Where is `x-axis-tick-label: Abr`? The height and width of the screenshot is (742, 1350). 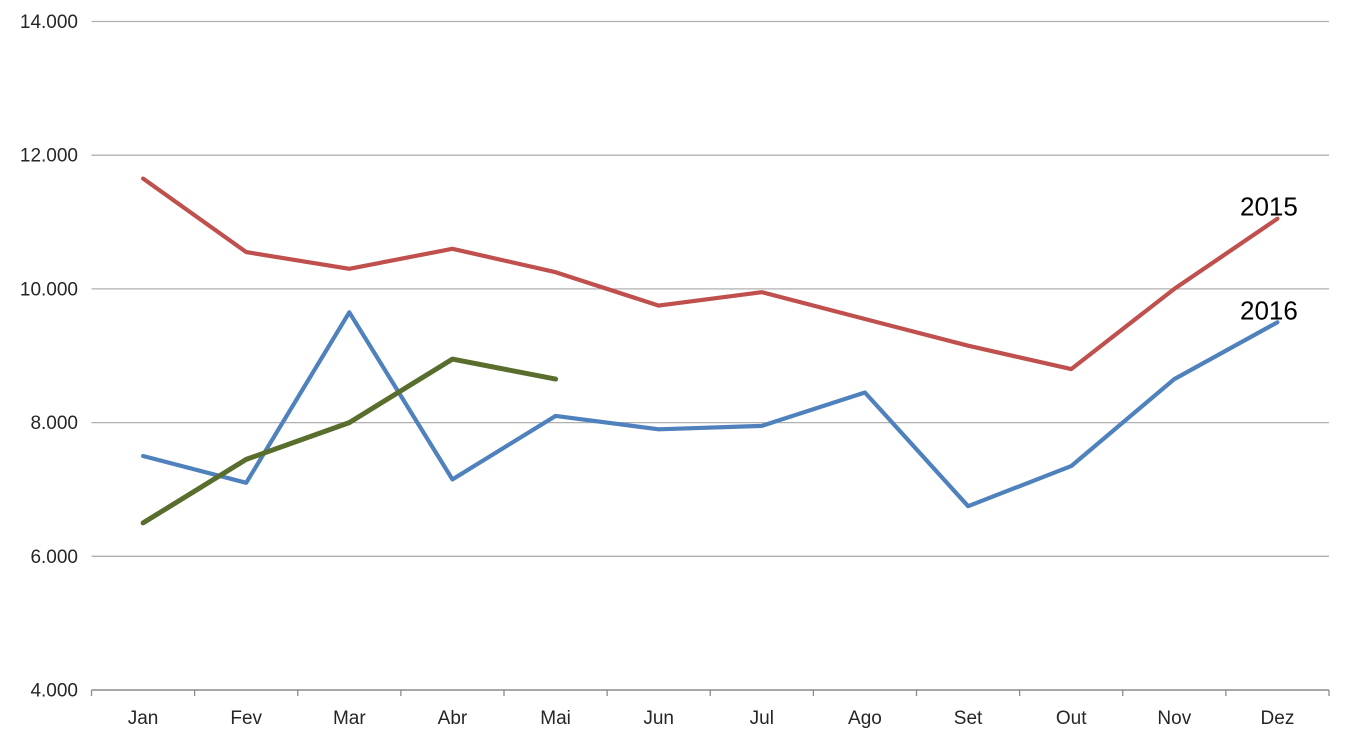 x-axis-tick-label: Abr is located at coordinates (453, 718).